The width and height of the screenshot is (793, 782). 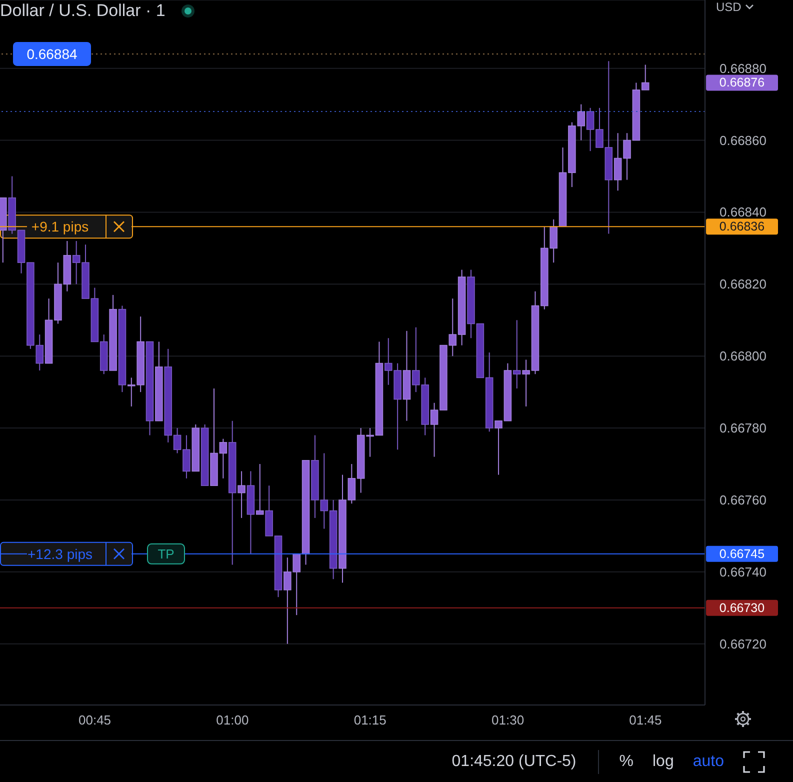 What do you see at coordinates (52, 54) in the screenshot?
I see `ref-line-label: 0.66884` at bounding box center [52, 54].